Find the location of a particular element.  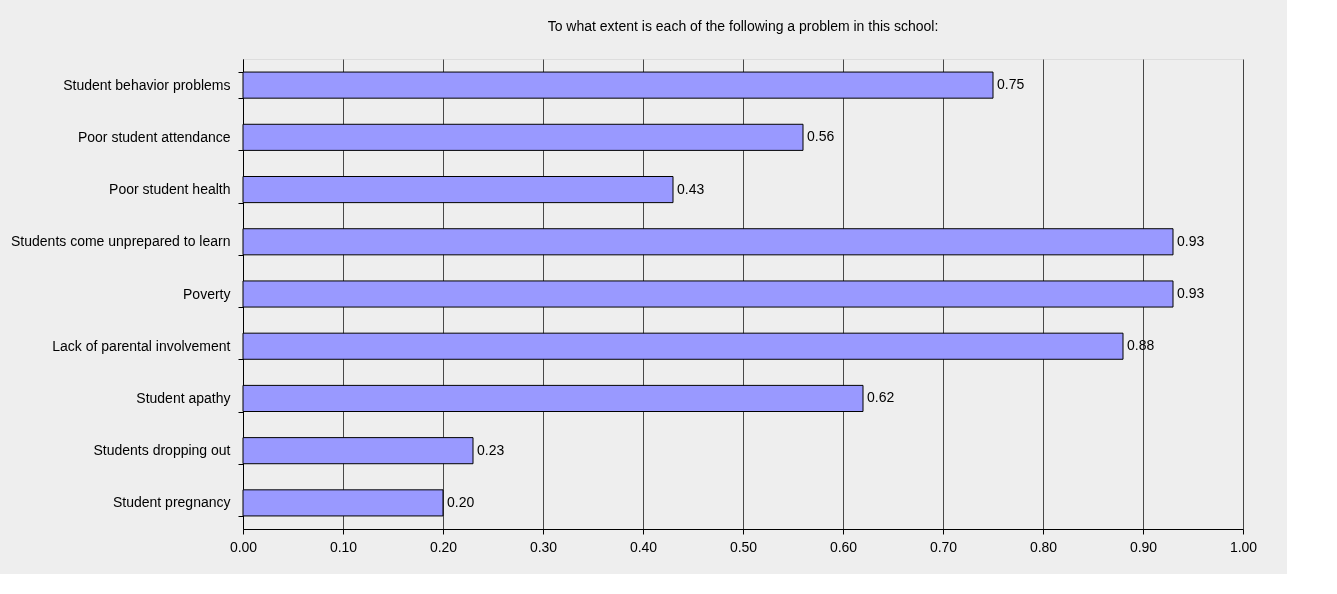

chart-title: To what extent is each of the following a problem in this school: is located at coordinates (743, 26).